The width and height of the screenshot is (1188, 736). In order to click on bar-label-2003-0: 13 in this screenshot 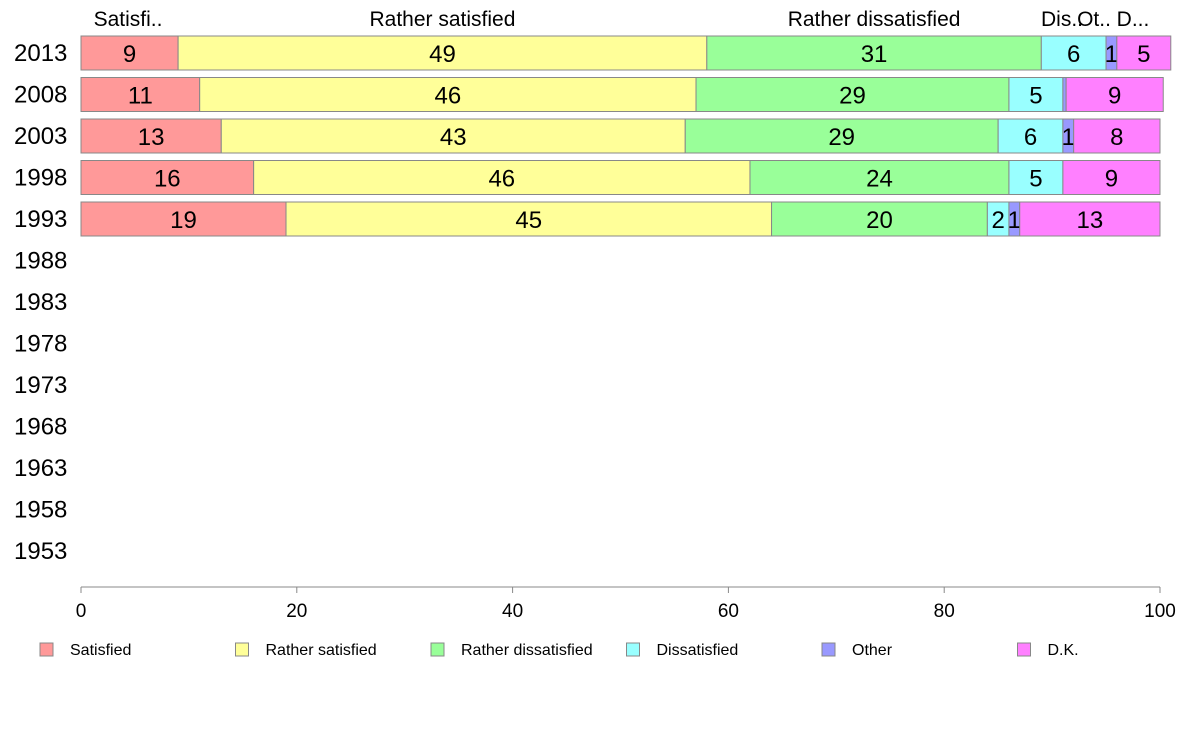, I will do `click(151, 137)`.